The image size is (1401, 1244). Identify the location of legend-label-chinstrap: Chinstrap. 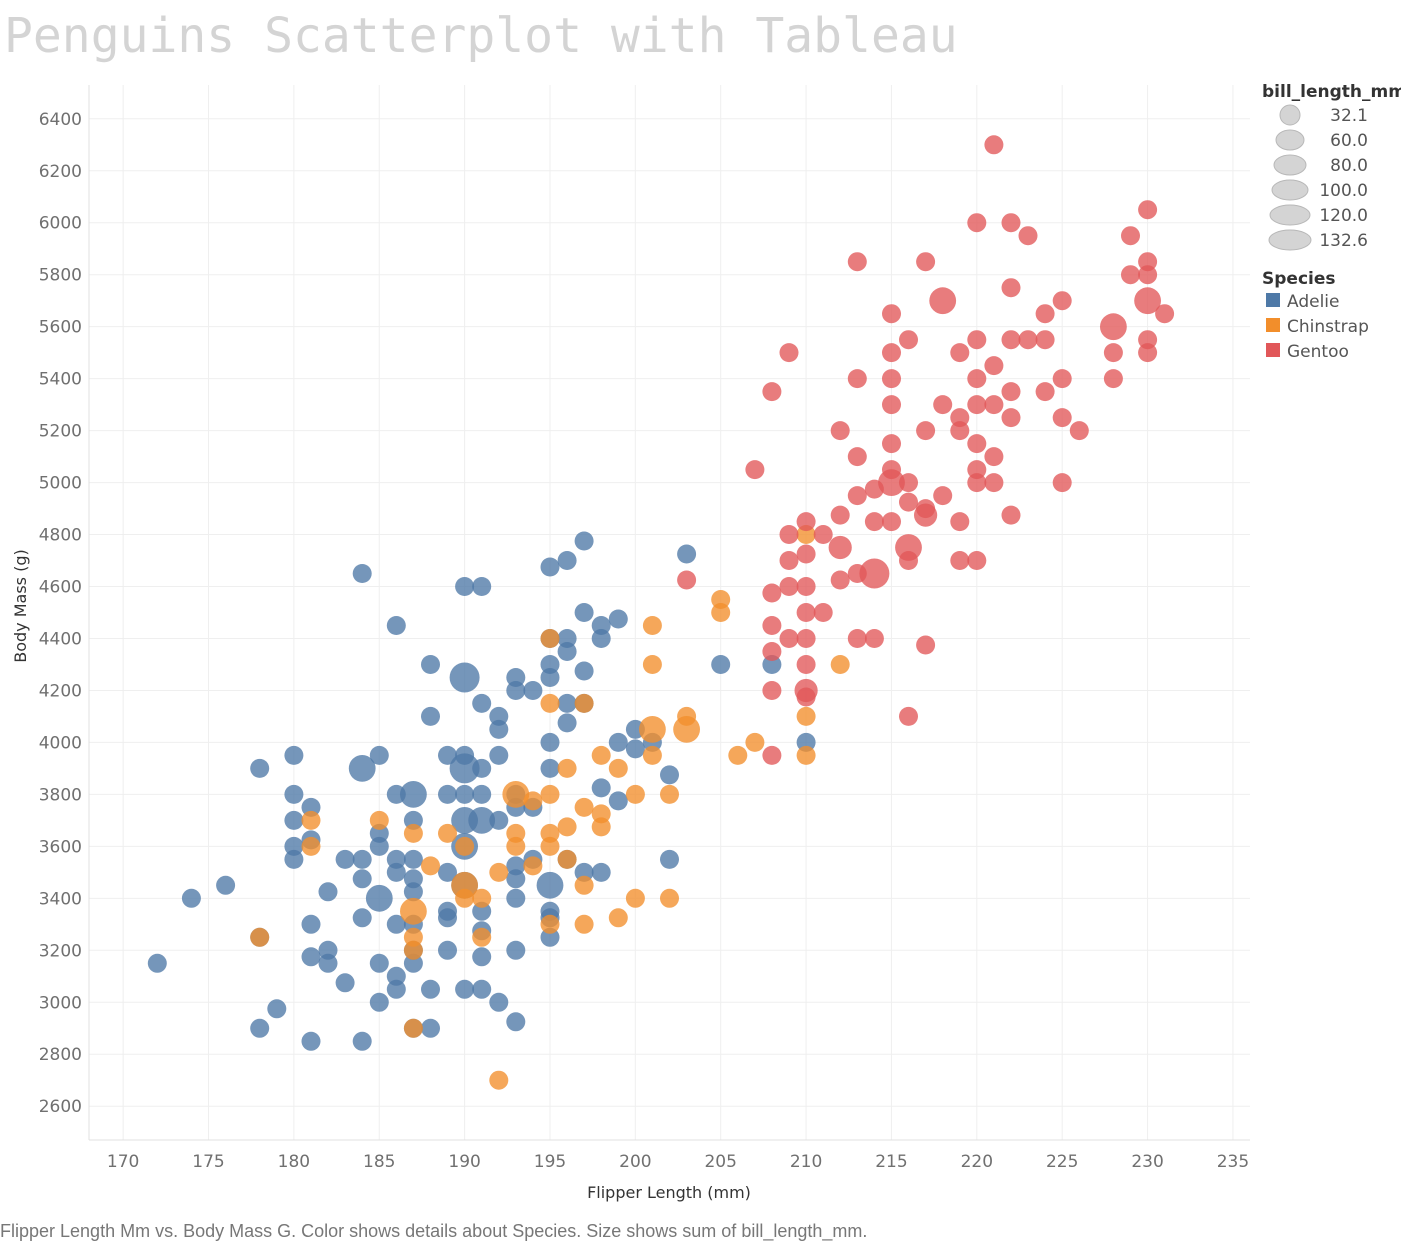
(1328, 327).